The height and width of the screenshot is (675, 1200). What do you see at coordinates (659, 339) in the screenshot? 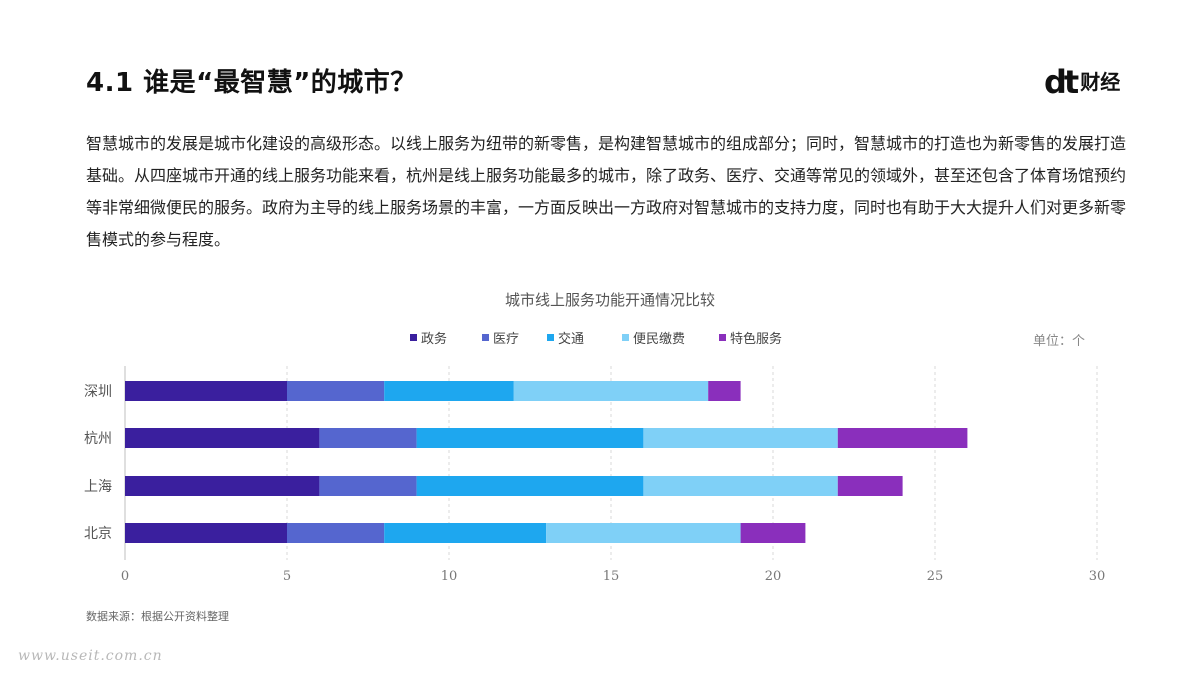
I see `legend-label: 便民缴费` at bounding box center [659, 339].